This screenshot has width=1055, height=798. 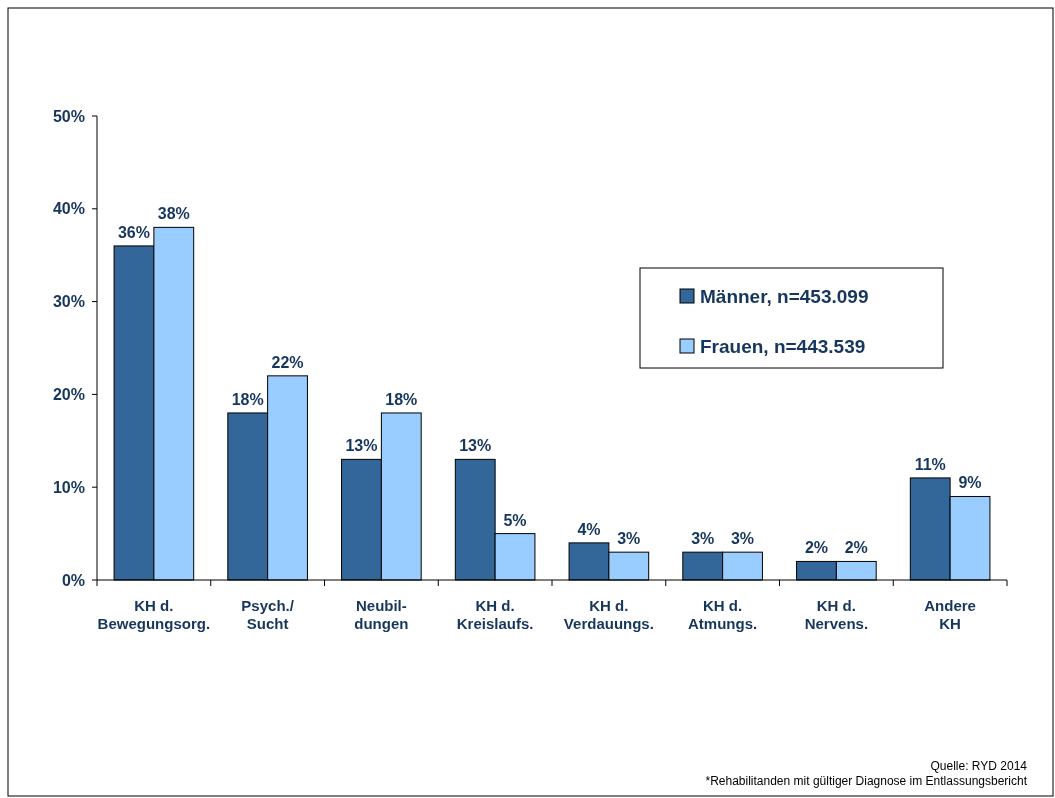 What do you see at coordinates (154, 614) in the screenshot?
I see `x-tick-label: KH d. Bewegungsorg.` at bounding box center [154, 614].